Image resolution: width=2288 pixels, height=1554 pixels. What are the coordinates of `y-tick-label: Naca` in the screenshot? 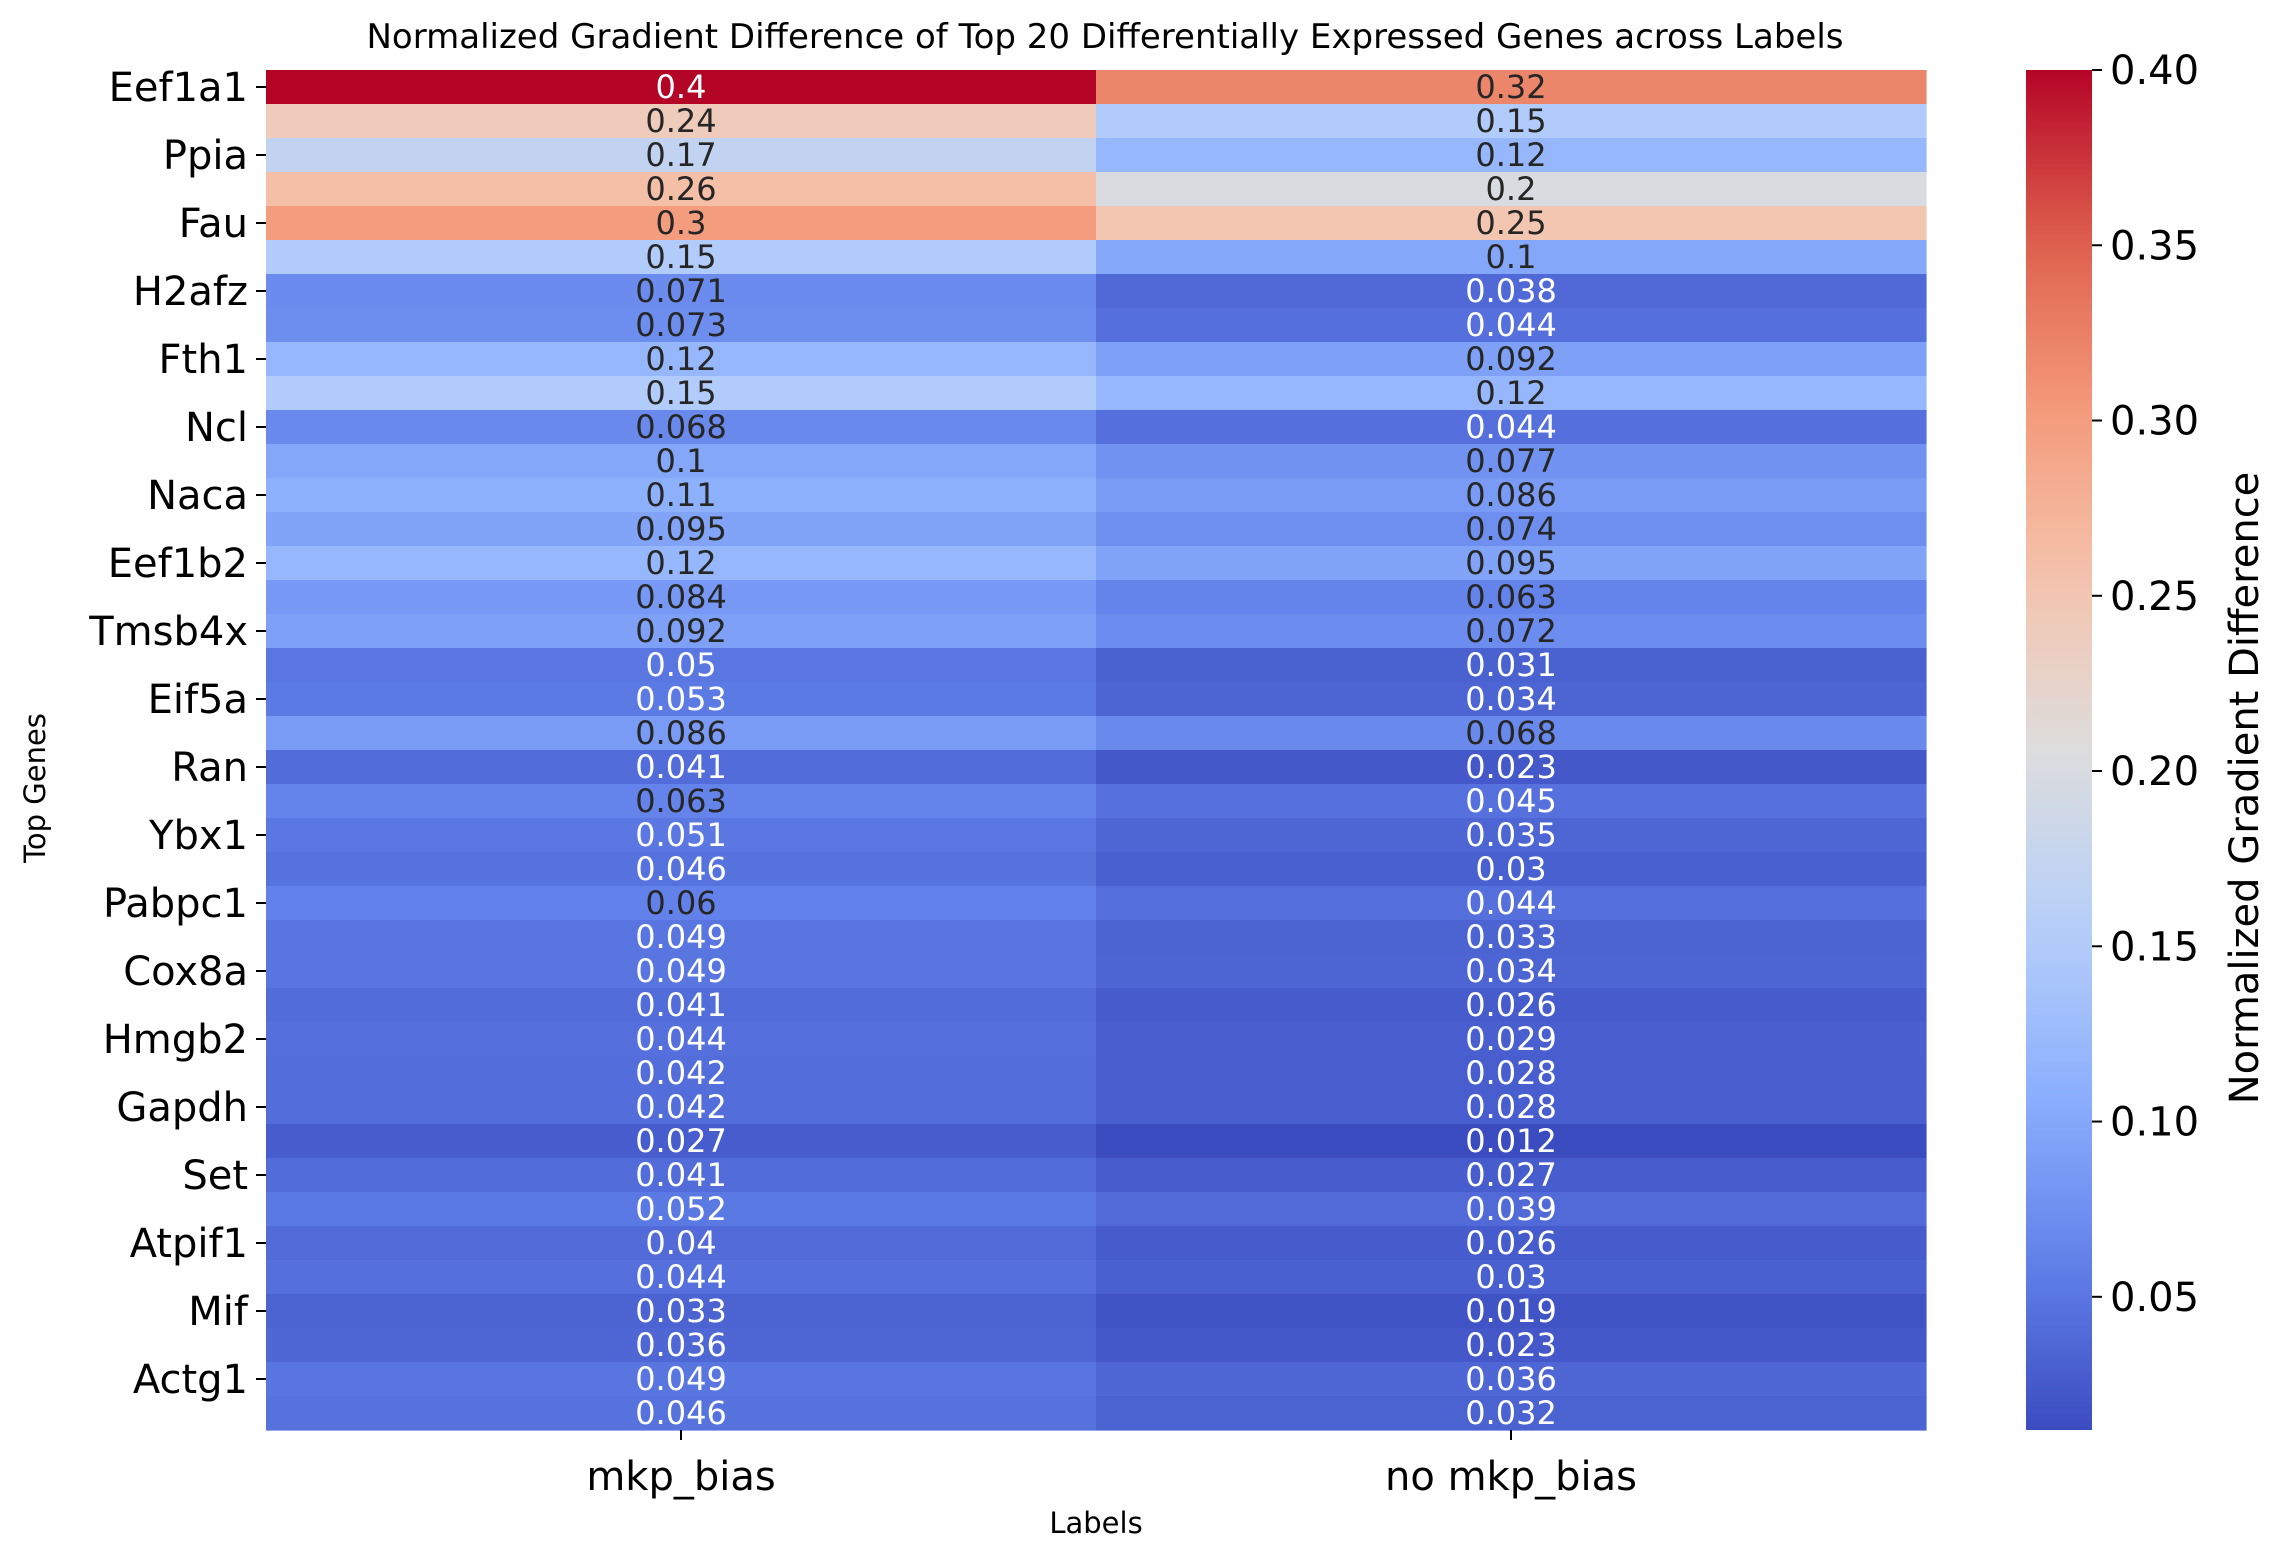 It's located at (197, 496).